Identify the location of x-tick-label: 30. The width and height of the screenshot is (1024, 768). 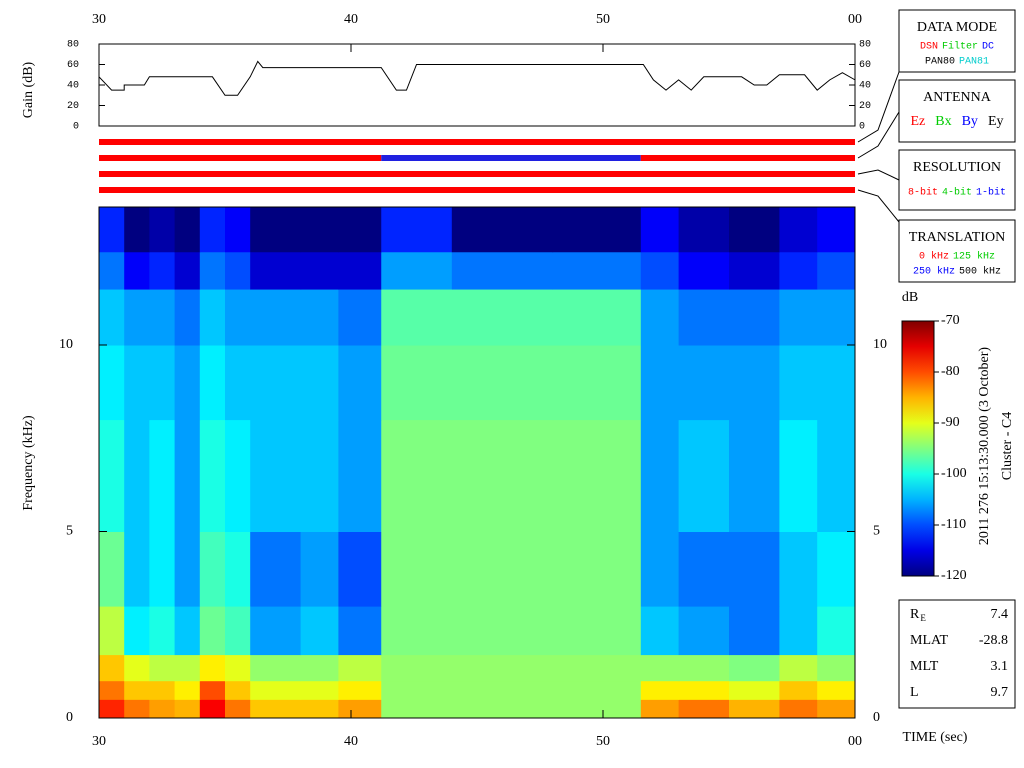
(99, 19).